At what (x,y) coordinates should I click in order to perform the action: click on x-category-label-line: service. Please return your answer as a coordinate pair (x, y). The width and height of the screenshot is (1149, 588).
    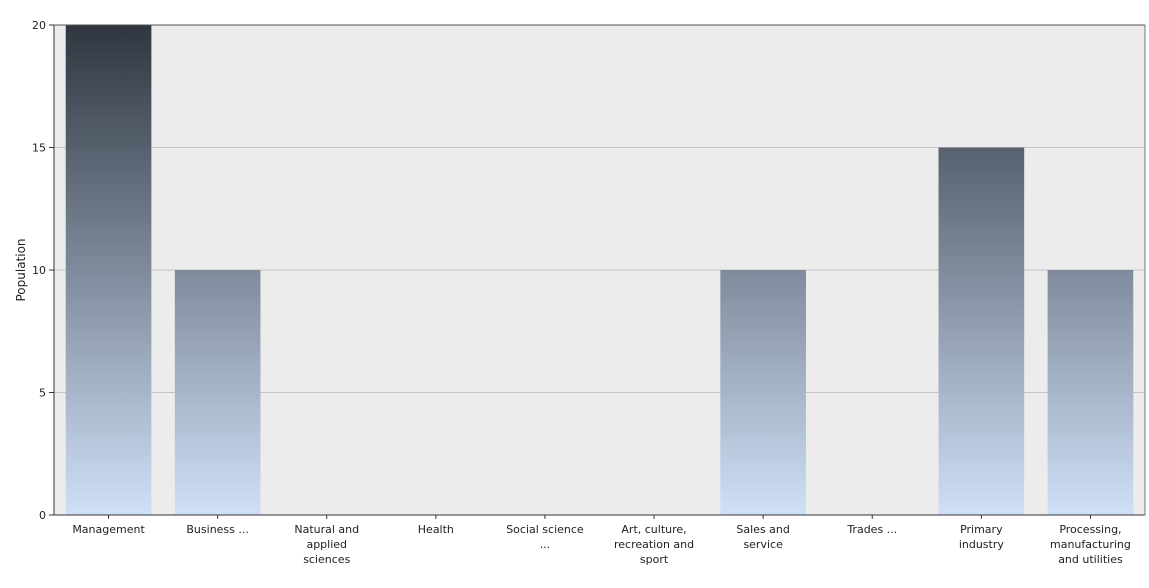
    Looking at the image, I should click on (763, 544).